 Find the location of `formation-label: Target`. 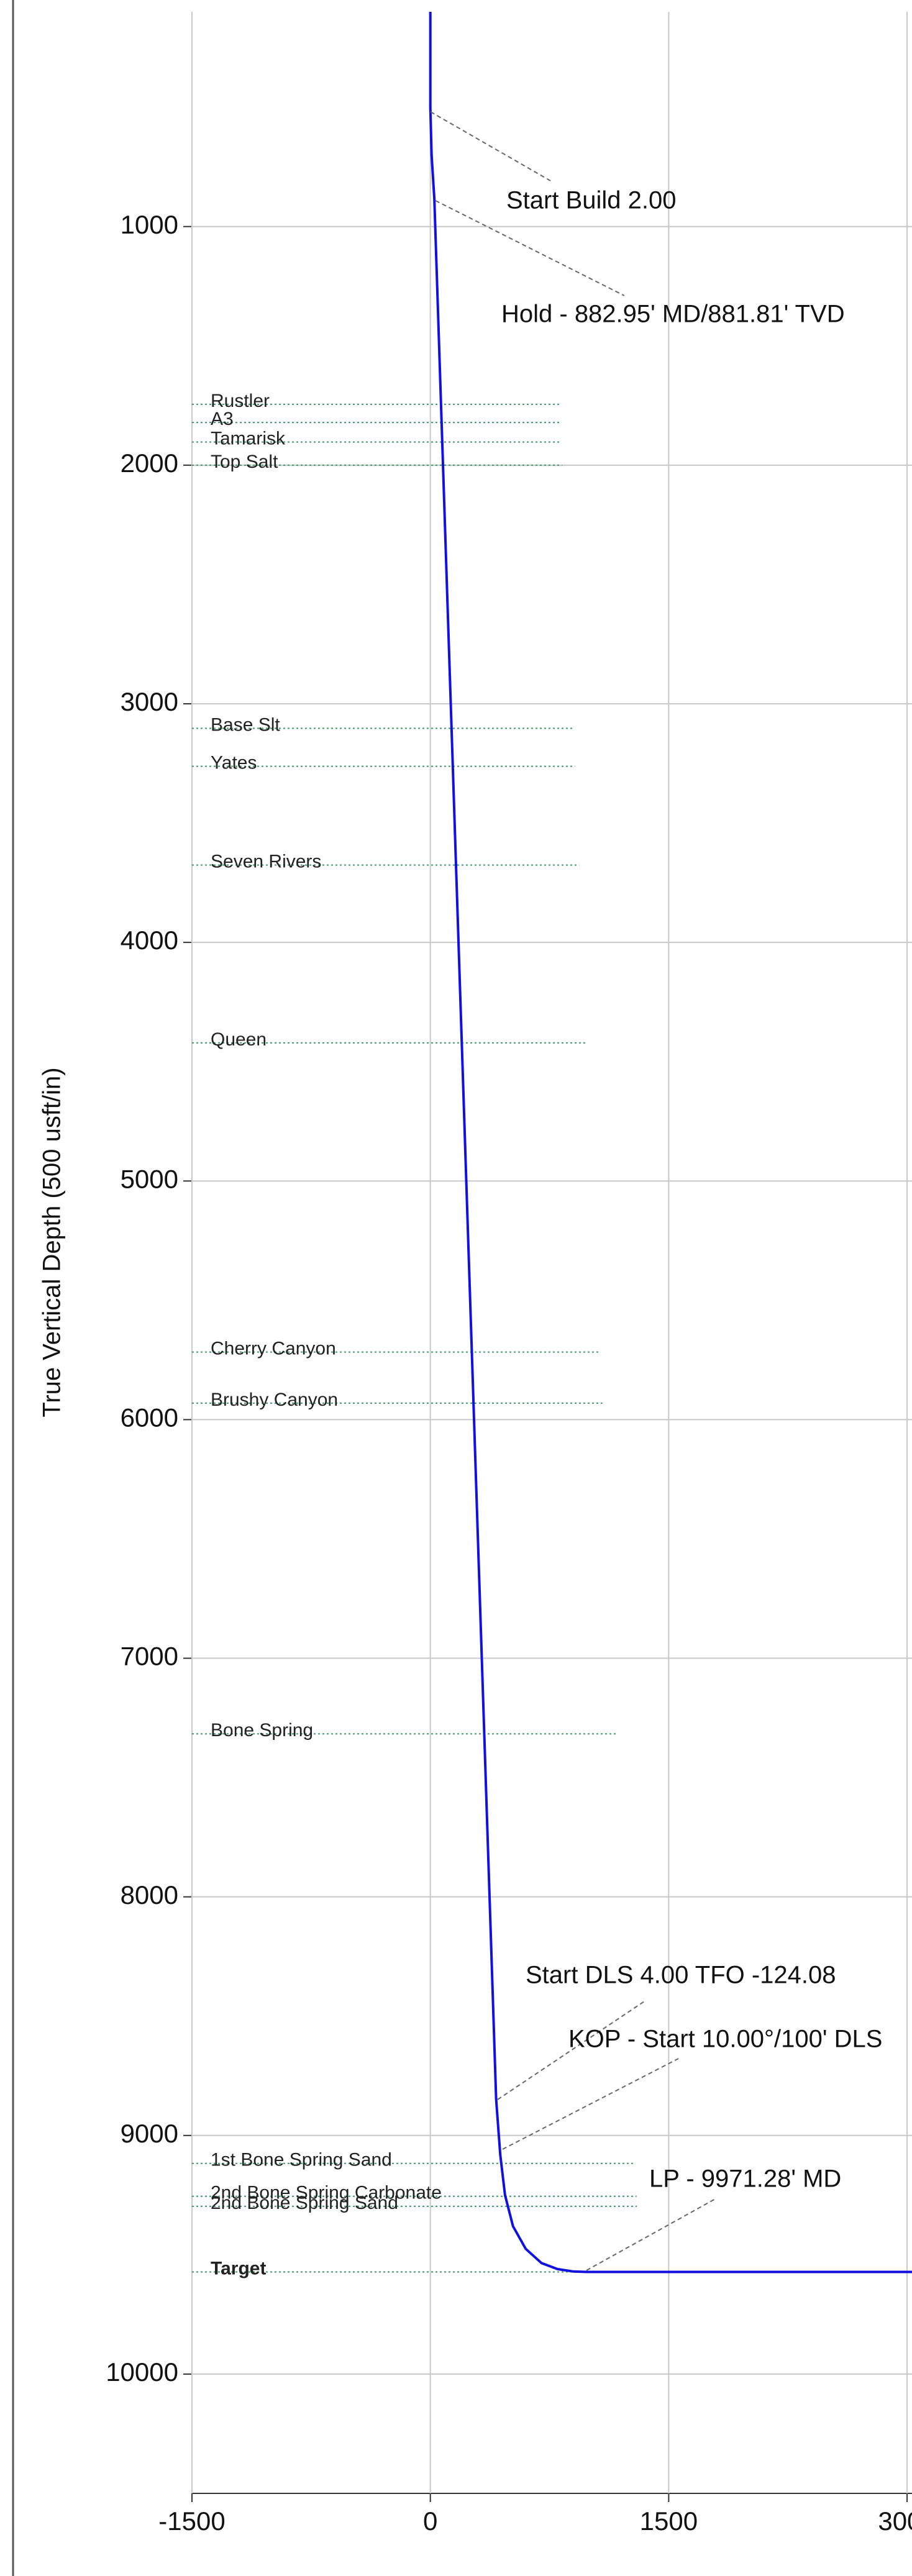

formation-label: Target is located at coordinates (238, 2268).